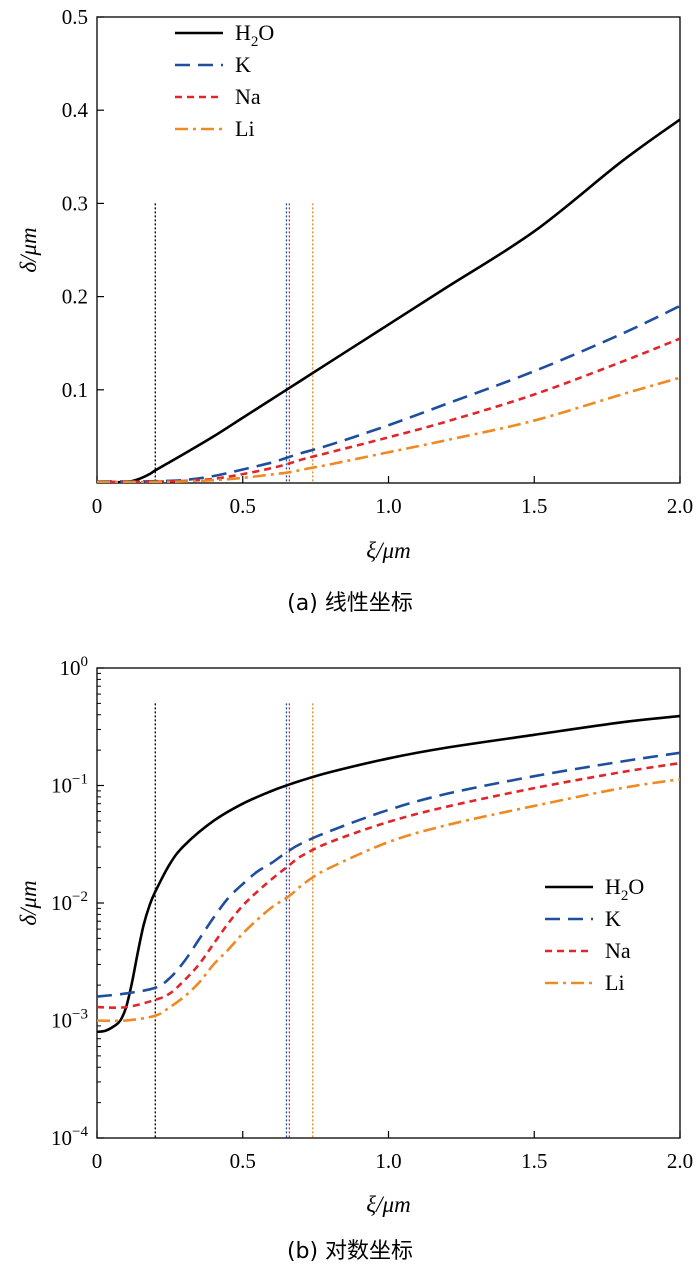 The height and width of the screenshot is (1278, 700). I want to click on y-tick-label: 0.4, so click(75, 110).